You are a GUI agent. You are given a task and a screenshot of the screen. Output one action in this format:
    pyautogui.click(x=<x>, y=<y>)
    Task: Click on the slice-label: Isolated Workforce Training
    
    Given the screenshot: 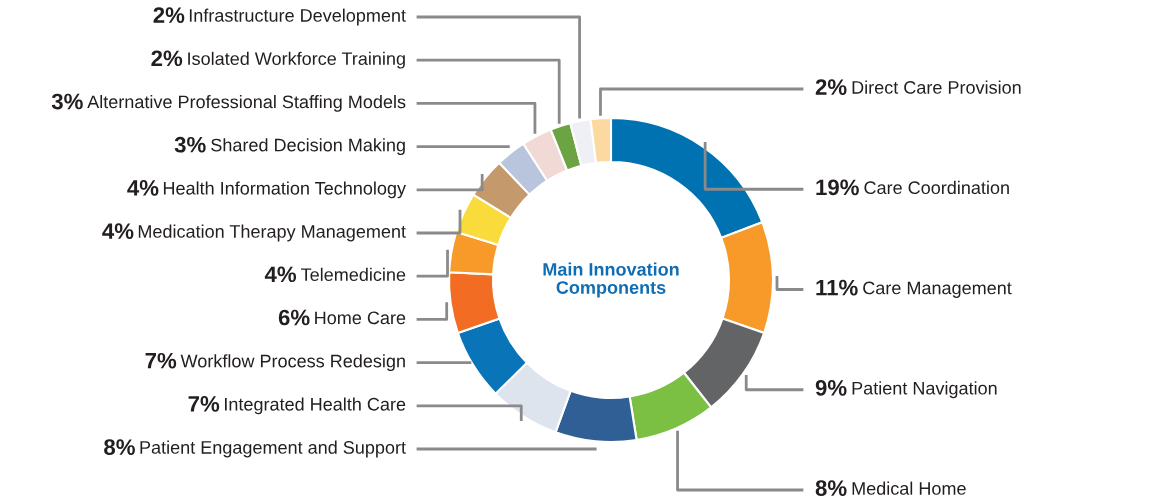 What is the action you would take?
    pyautogui.click(x=296, y=60)
    